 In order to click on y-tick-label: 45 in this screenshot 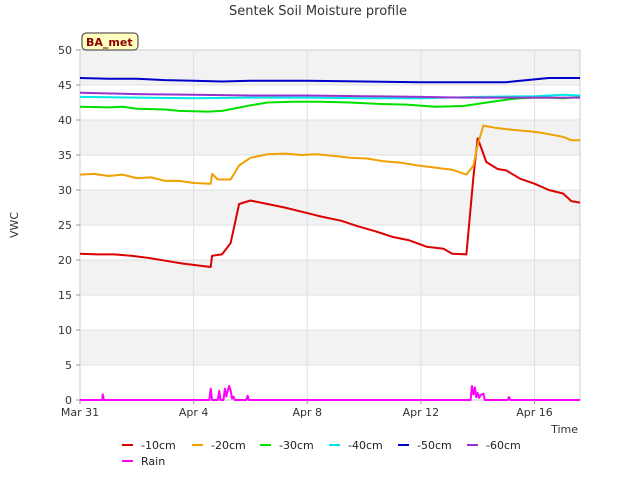, I will do `click(65, 85)`.